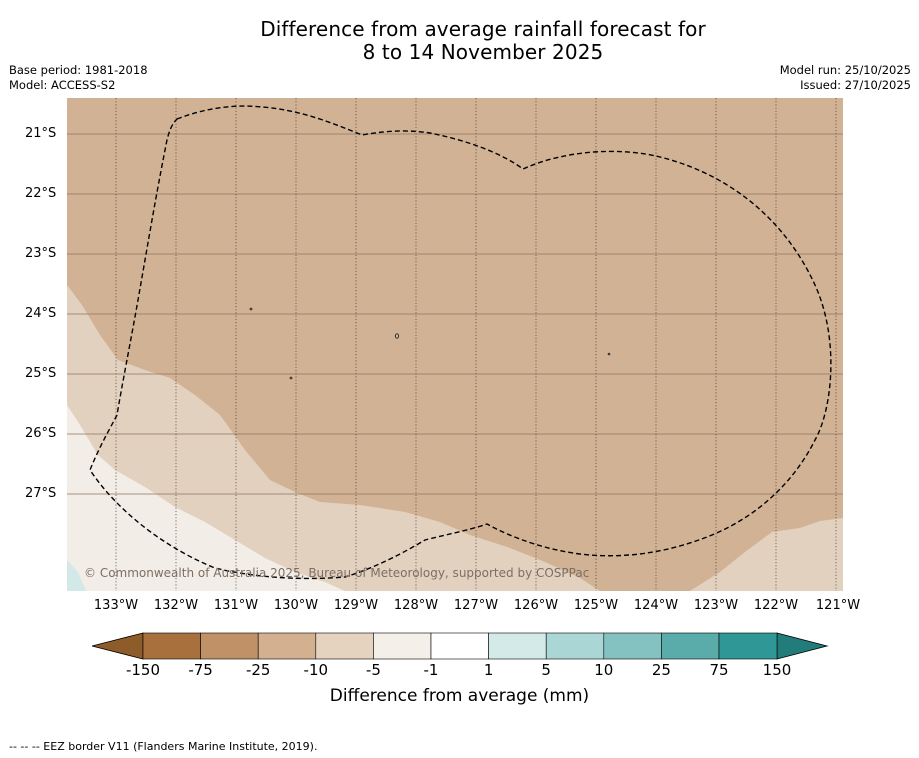 The width and height of the screenshot is (919, 758). I want to click on colorbar-tick: -5, so click(373, 670).